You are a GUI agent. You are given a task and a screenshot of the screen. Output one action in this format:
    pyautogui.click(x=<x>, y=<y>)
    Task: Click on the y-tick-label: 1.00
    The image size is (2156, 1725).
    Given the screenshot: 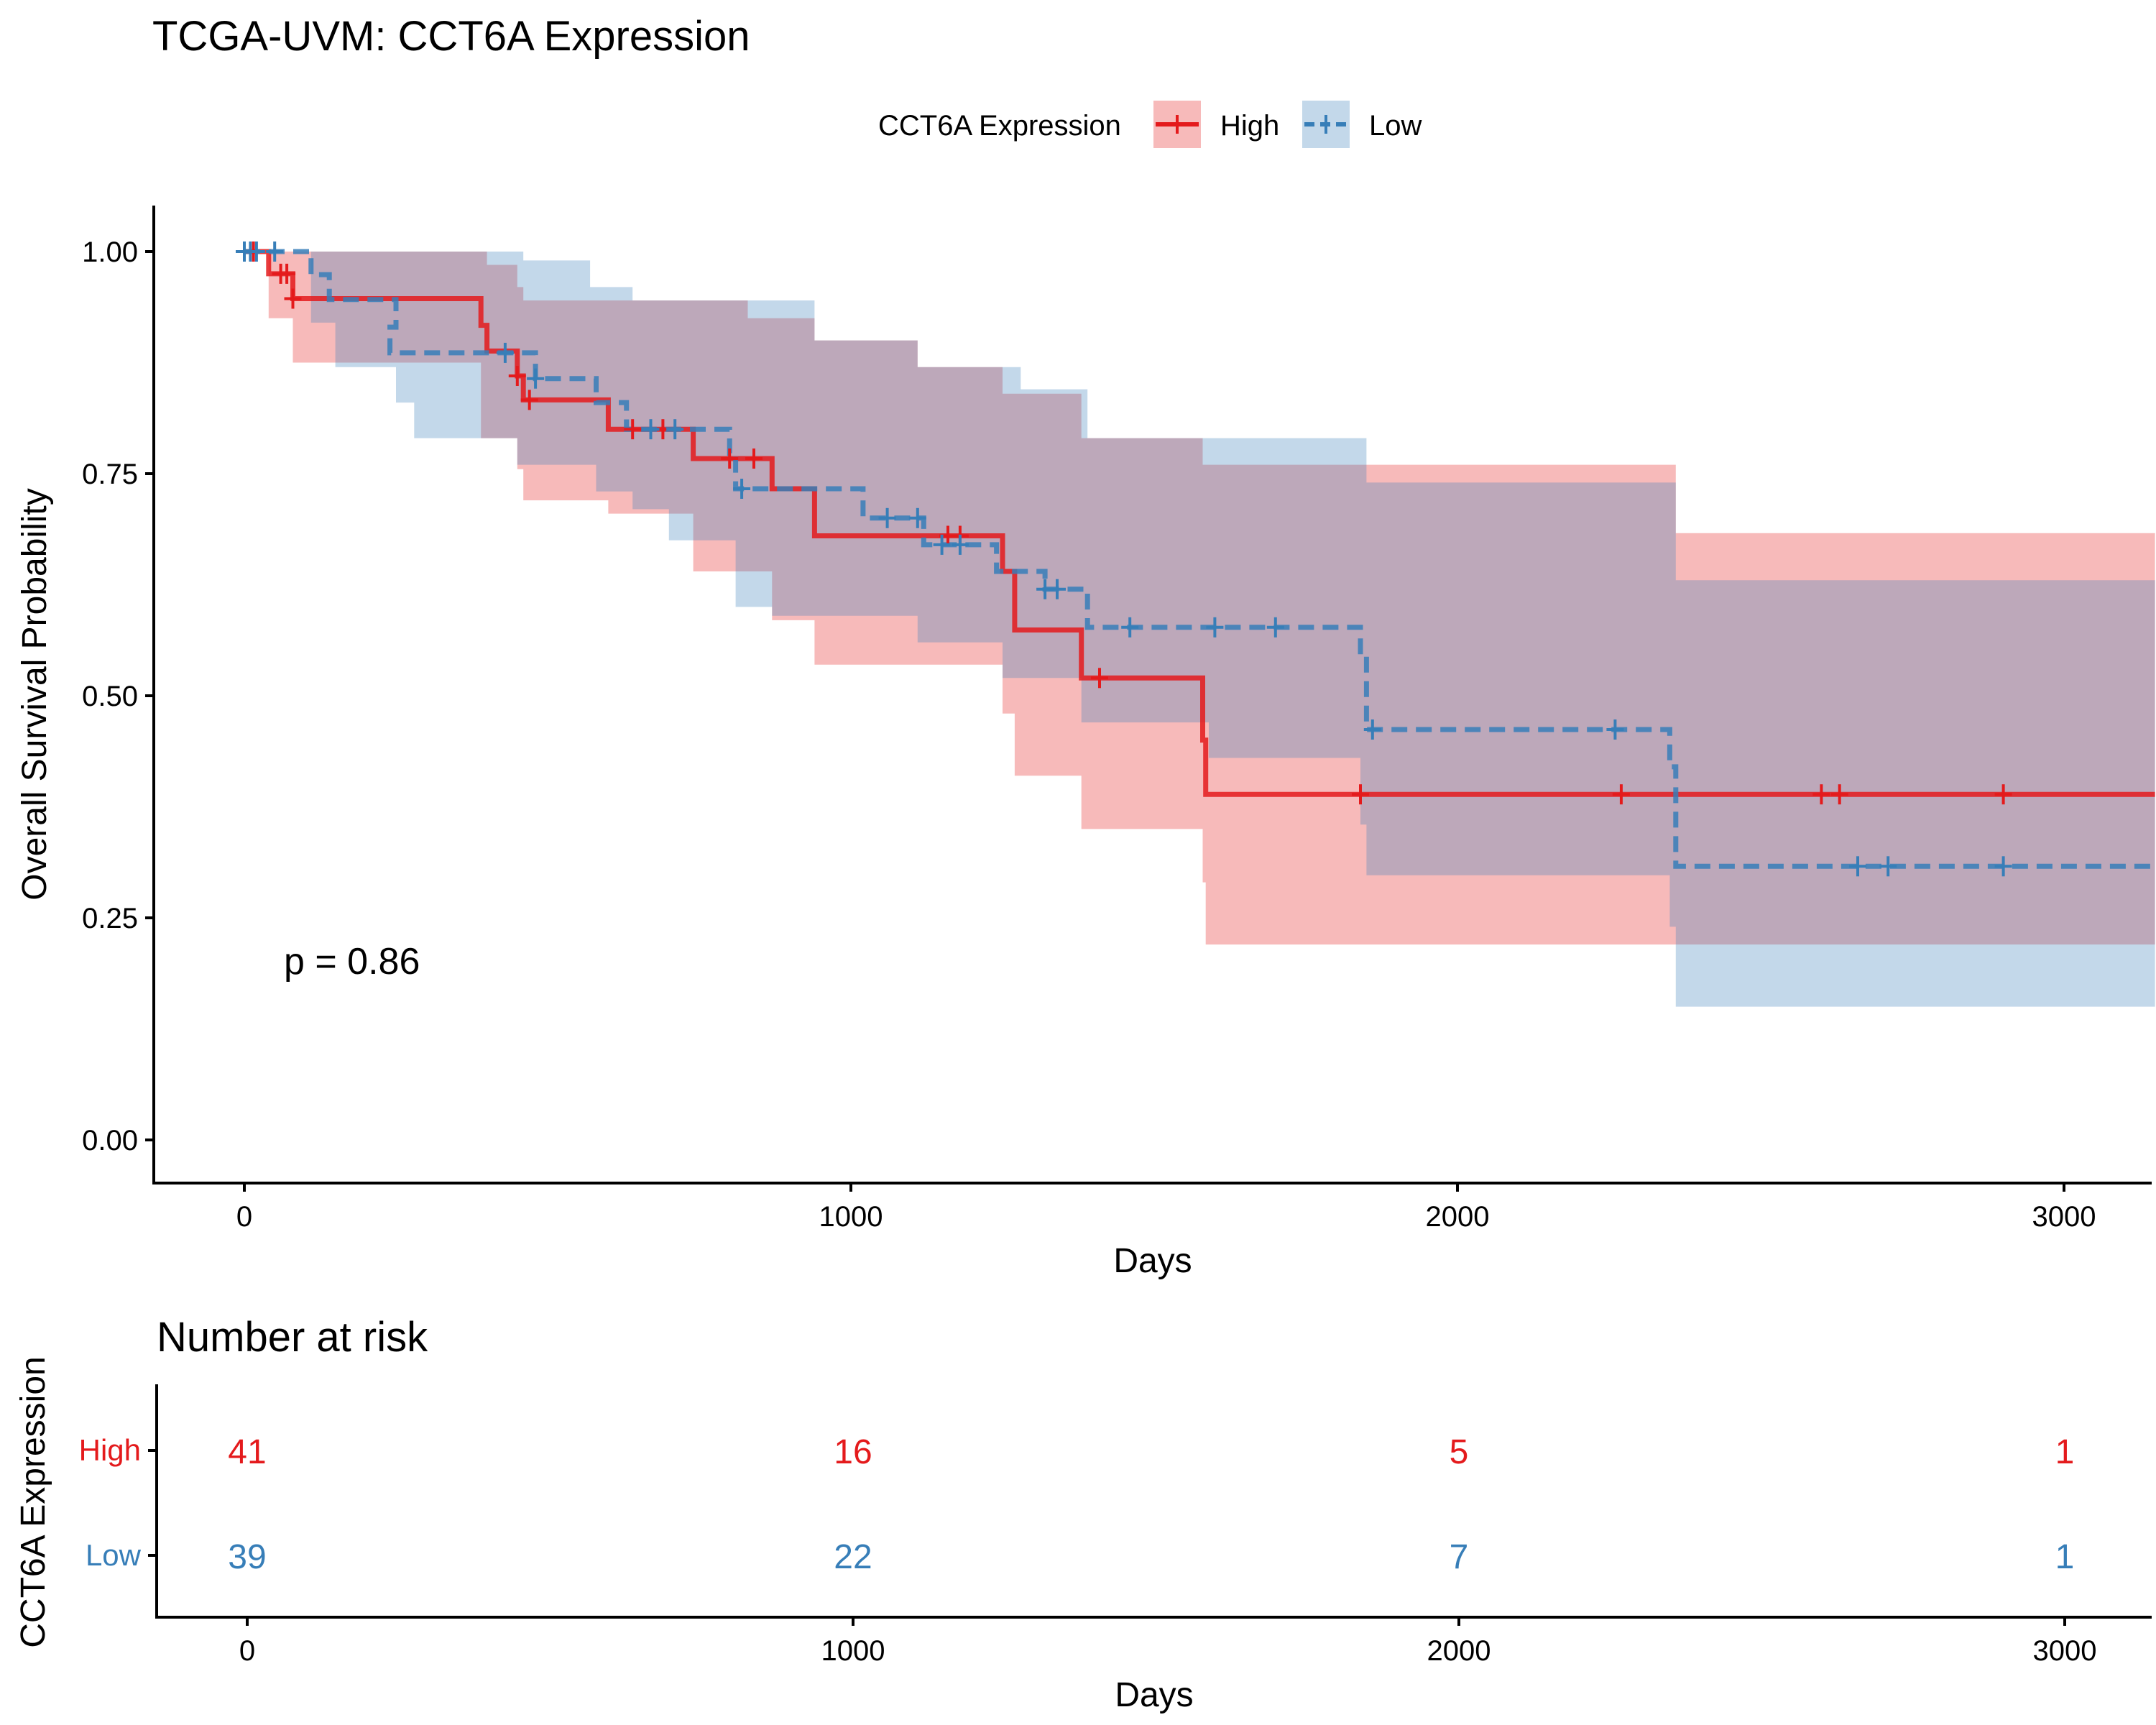 What is the action you would take?
    pyautogui.click(x=110, y=252)
    